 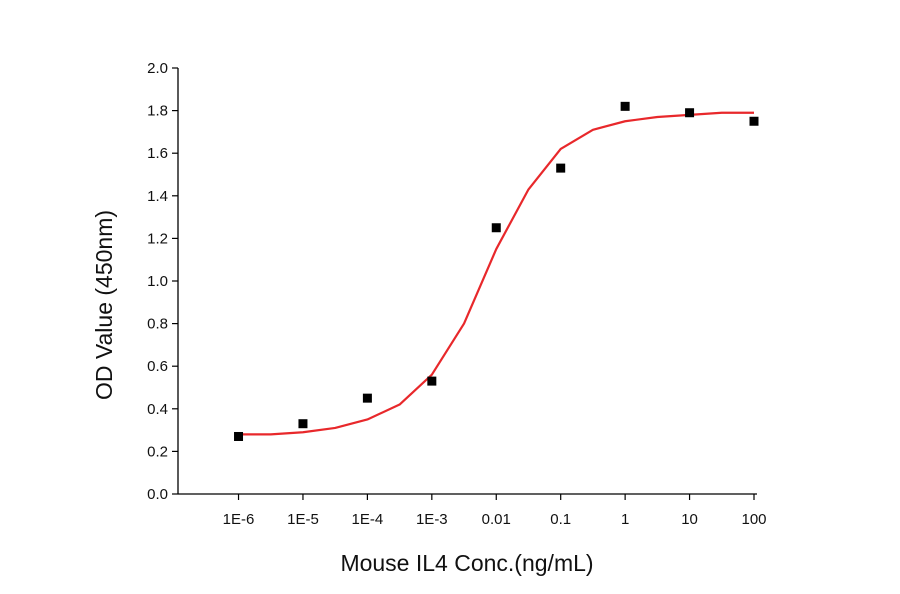 I want to click on y-tick-label: 1.8, so click(x=157, y=111).